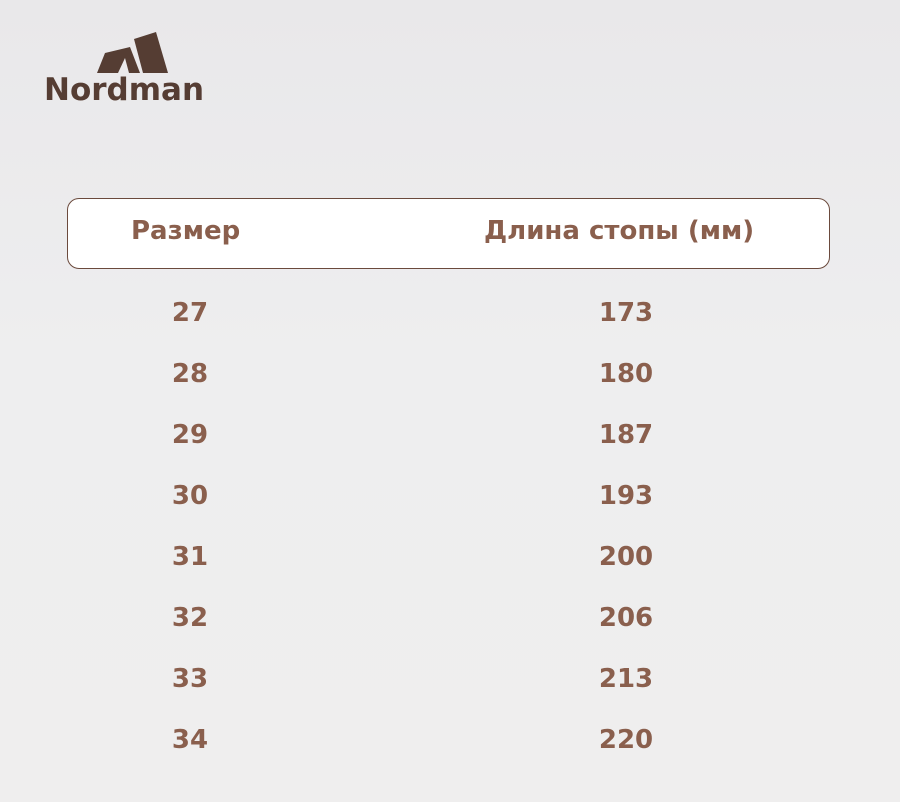 Image resolution: width=900 pixels, height=802 pixels. What do you see at coordinates (626, 496) in the screenshot?
I see `length-cell: 193` at bounding box center [626, 496].